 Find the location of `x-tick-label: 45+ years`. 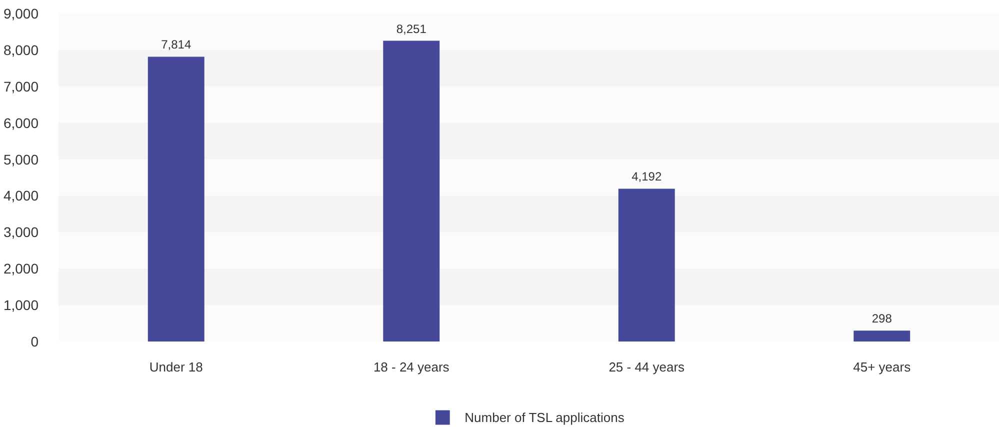

x-tick-label: 45+ years is located at coordinates (882, 367).